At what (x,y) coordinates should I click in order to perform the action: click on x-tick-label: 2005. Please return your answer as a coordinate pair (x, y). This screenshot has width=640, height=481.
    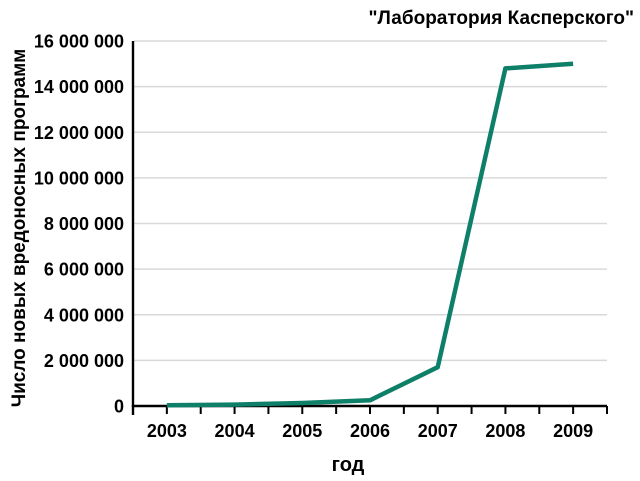
    Looking at the image, I should click on (302, 431).